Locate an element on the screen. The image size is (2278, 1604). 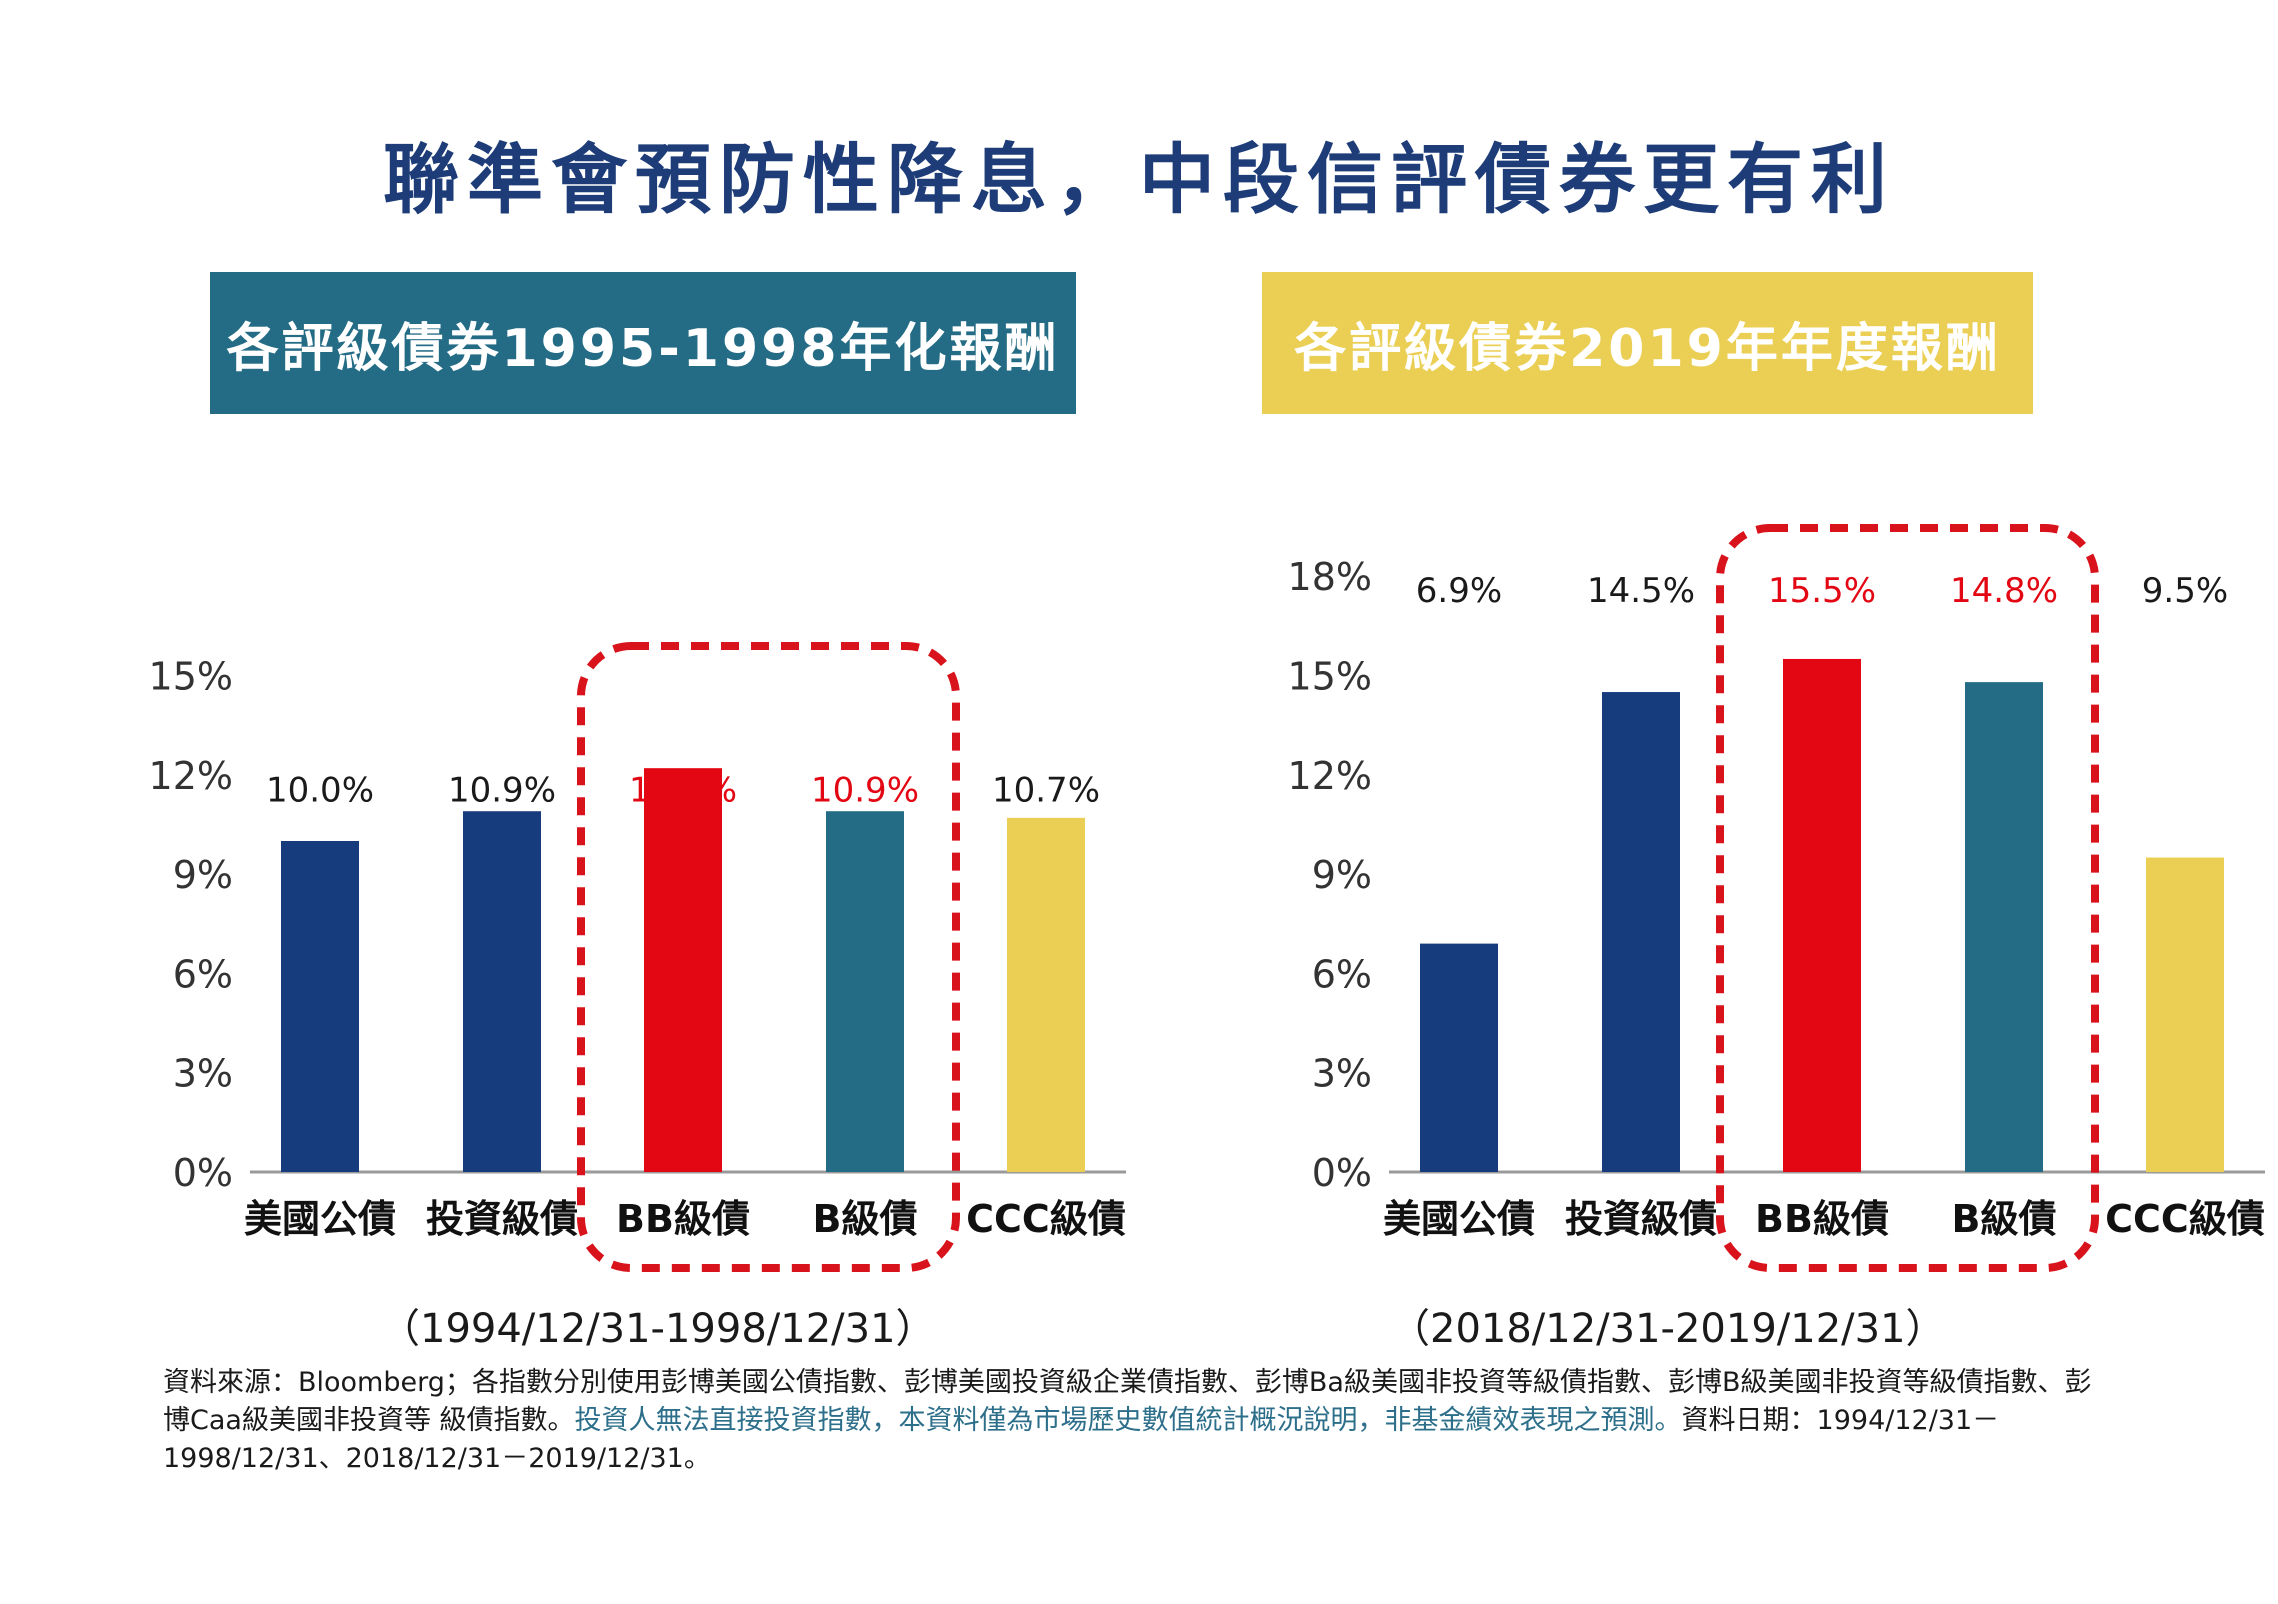
right-category-label-5: CCC級債 is located at coordinates (2185, 1219).